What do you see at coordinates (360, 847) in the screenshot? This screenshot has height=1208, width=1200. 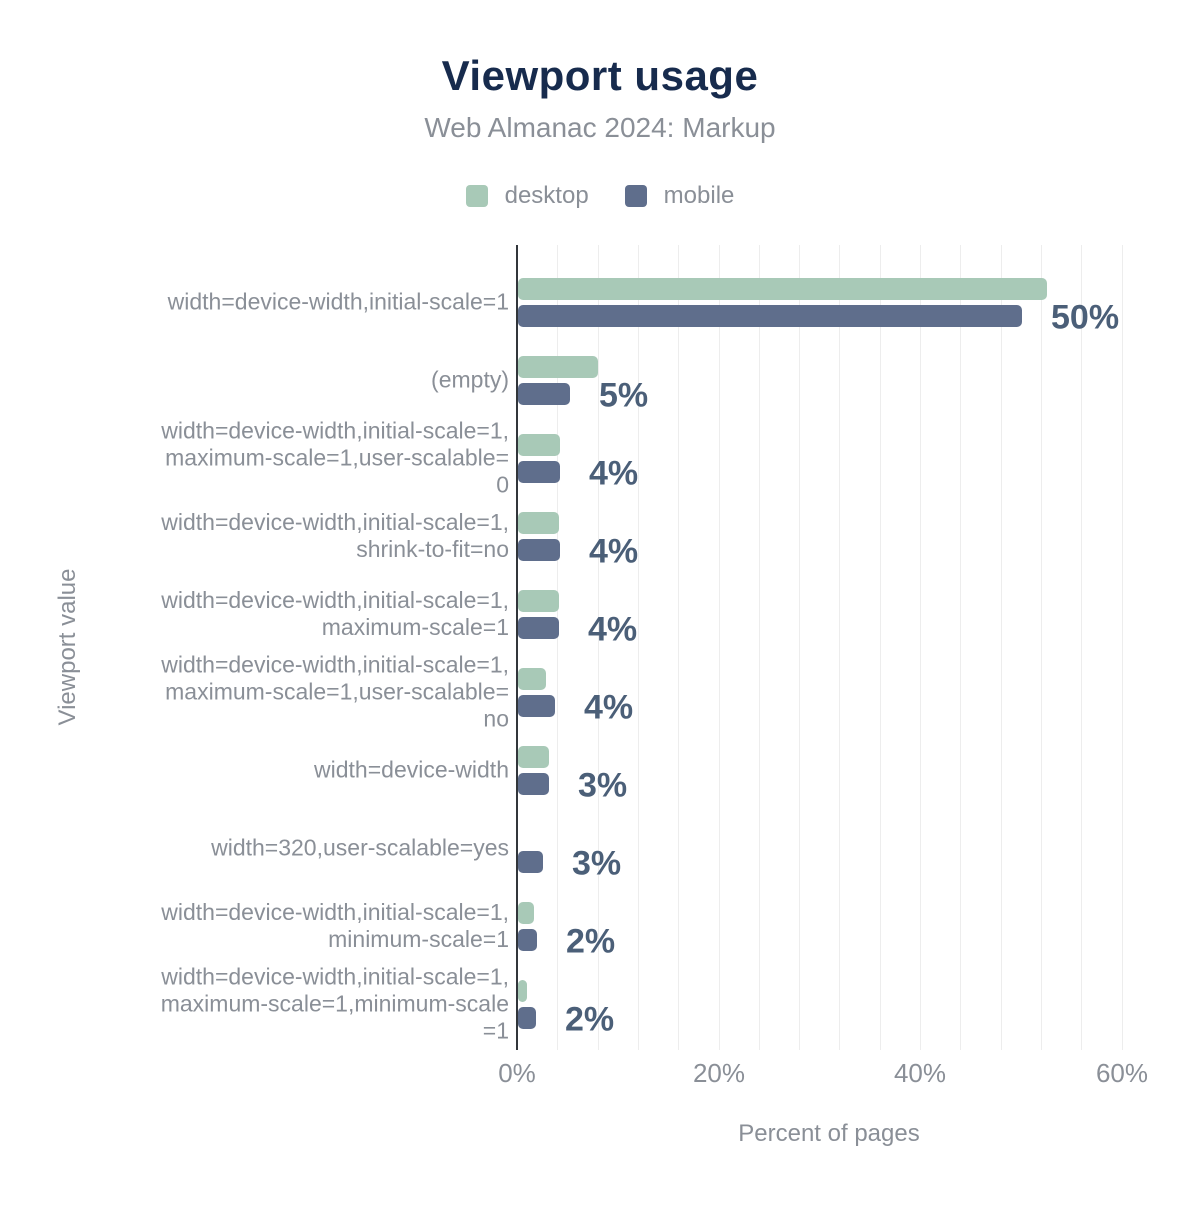 I see `category-label: width=320,user-scalable=yes` at bounding box center [360, 847].